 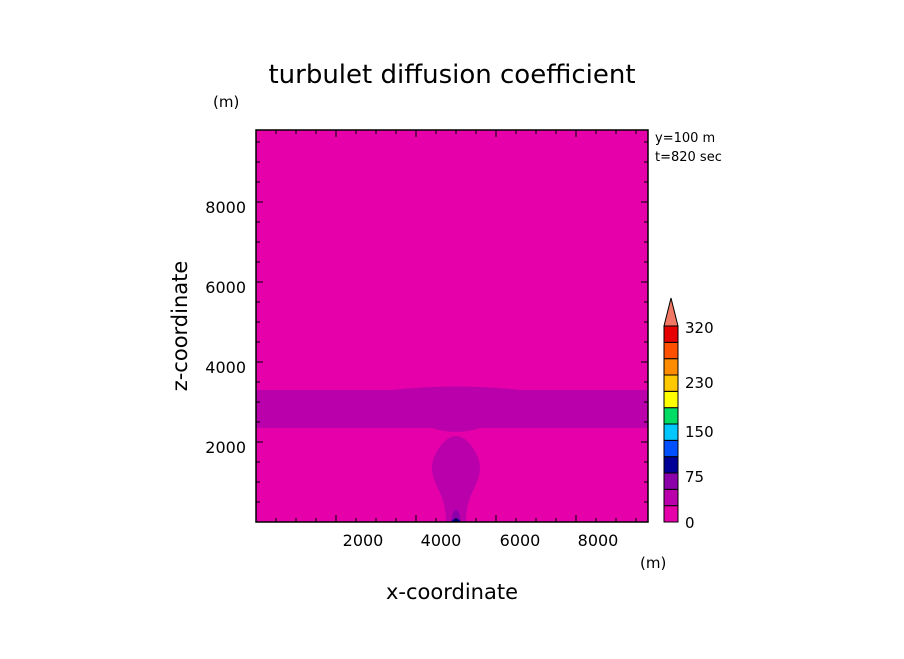 I want to click on colorbar-label: 150, so click(x=699, y=432).